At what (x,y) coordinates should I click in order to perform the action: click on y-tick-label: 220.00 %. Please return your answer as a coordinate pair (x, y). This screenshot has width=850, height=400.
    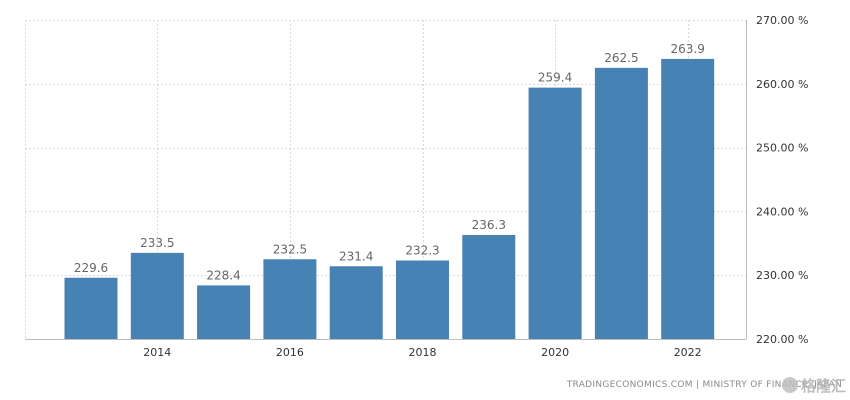
    Looking at the image, I should click on (782, 339).